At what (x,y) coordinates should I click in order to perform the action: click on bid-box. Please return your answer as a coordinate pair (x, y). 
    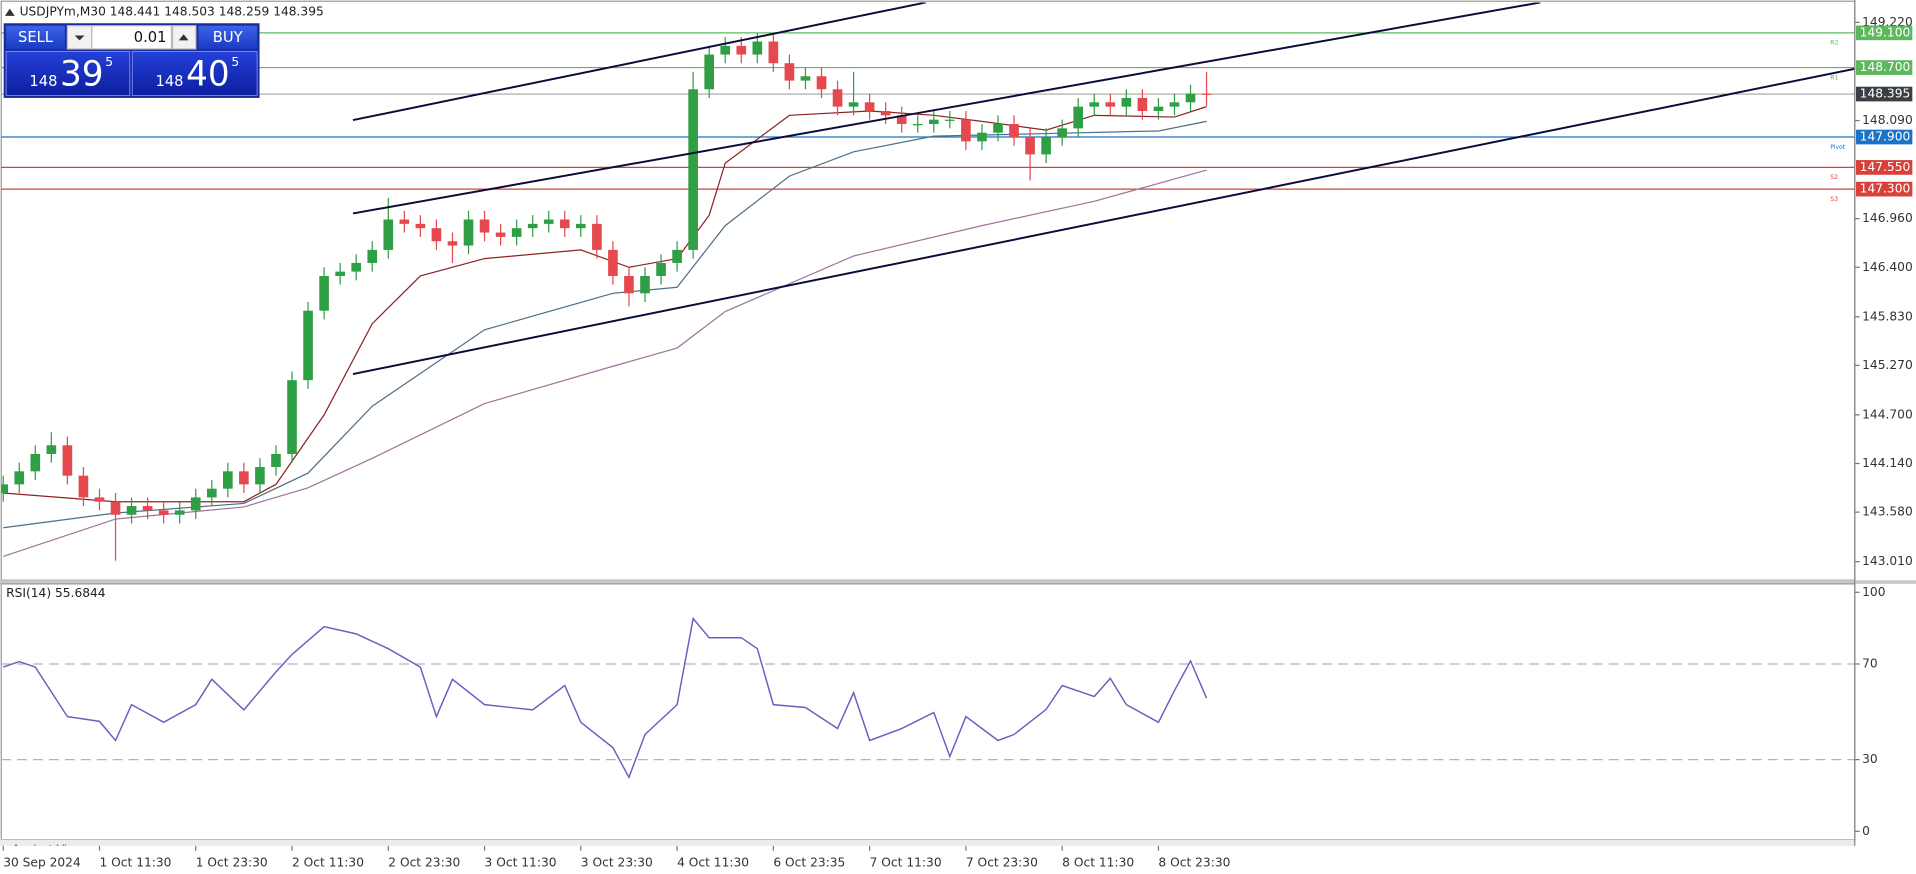
    Looking at the image, I should click on (68, 73).